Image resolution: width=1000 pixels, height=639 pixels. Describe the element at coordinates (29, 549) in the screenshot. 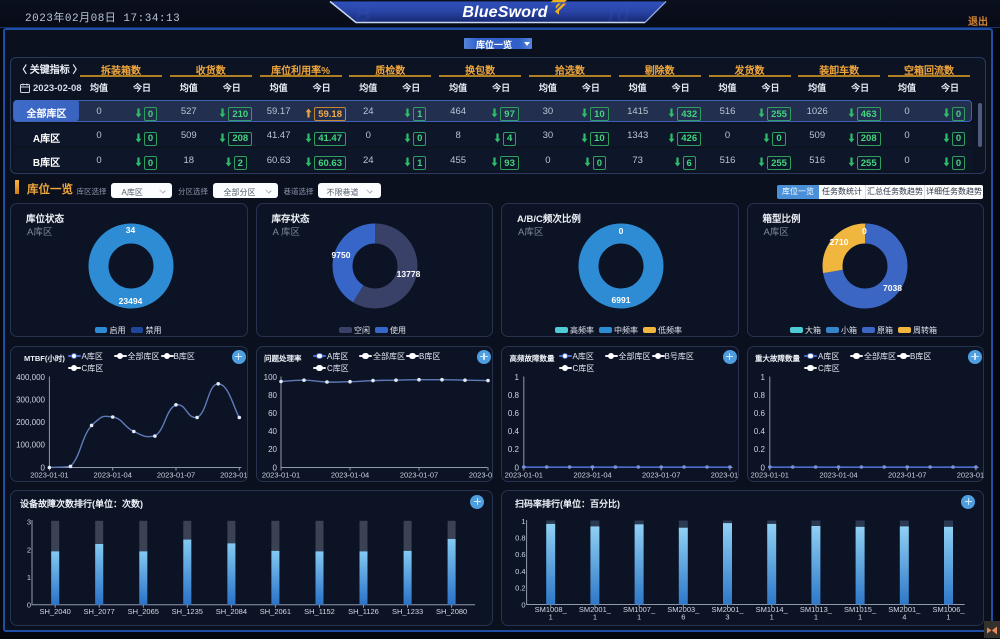

I see `svg-text: 2` at that location.